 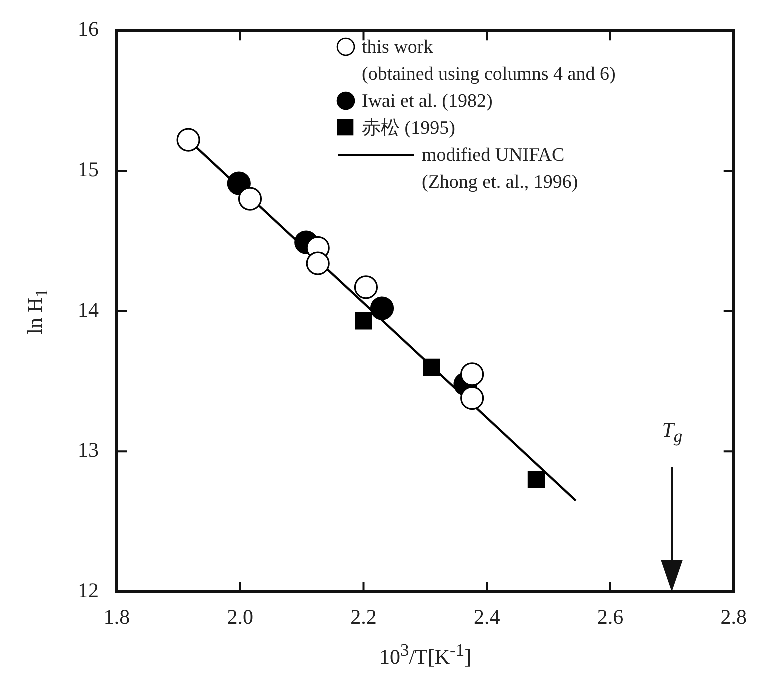 I want to click on legend-label: Iwai et al. (1982), so click(x=427, y=102).